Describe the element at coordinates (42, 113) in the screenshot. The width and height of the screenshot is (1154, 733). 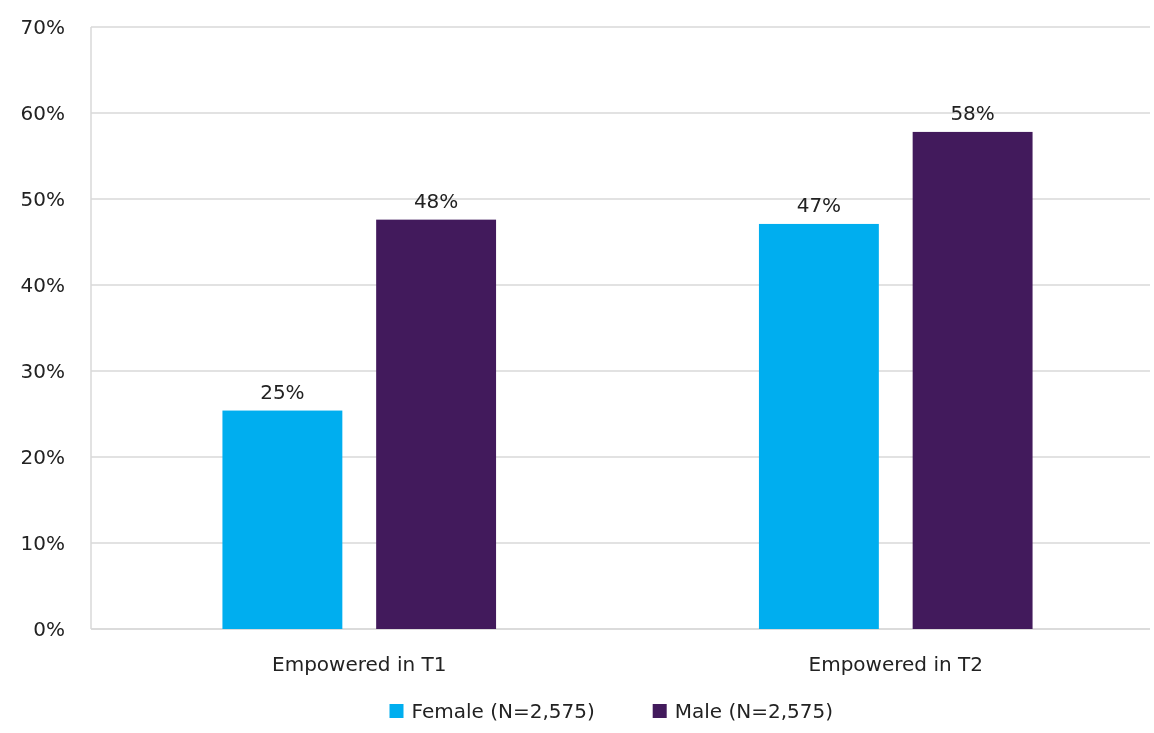
I see `y-tick-label: 60%` at that location.